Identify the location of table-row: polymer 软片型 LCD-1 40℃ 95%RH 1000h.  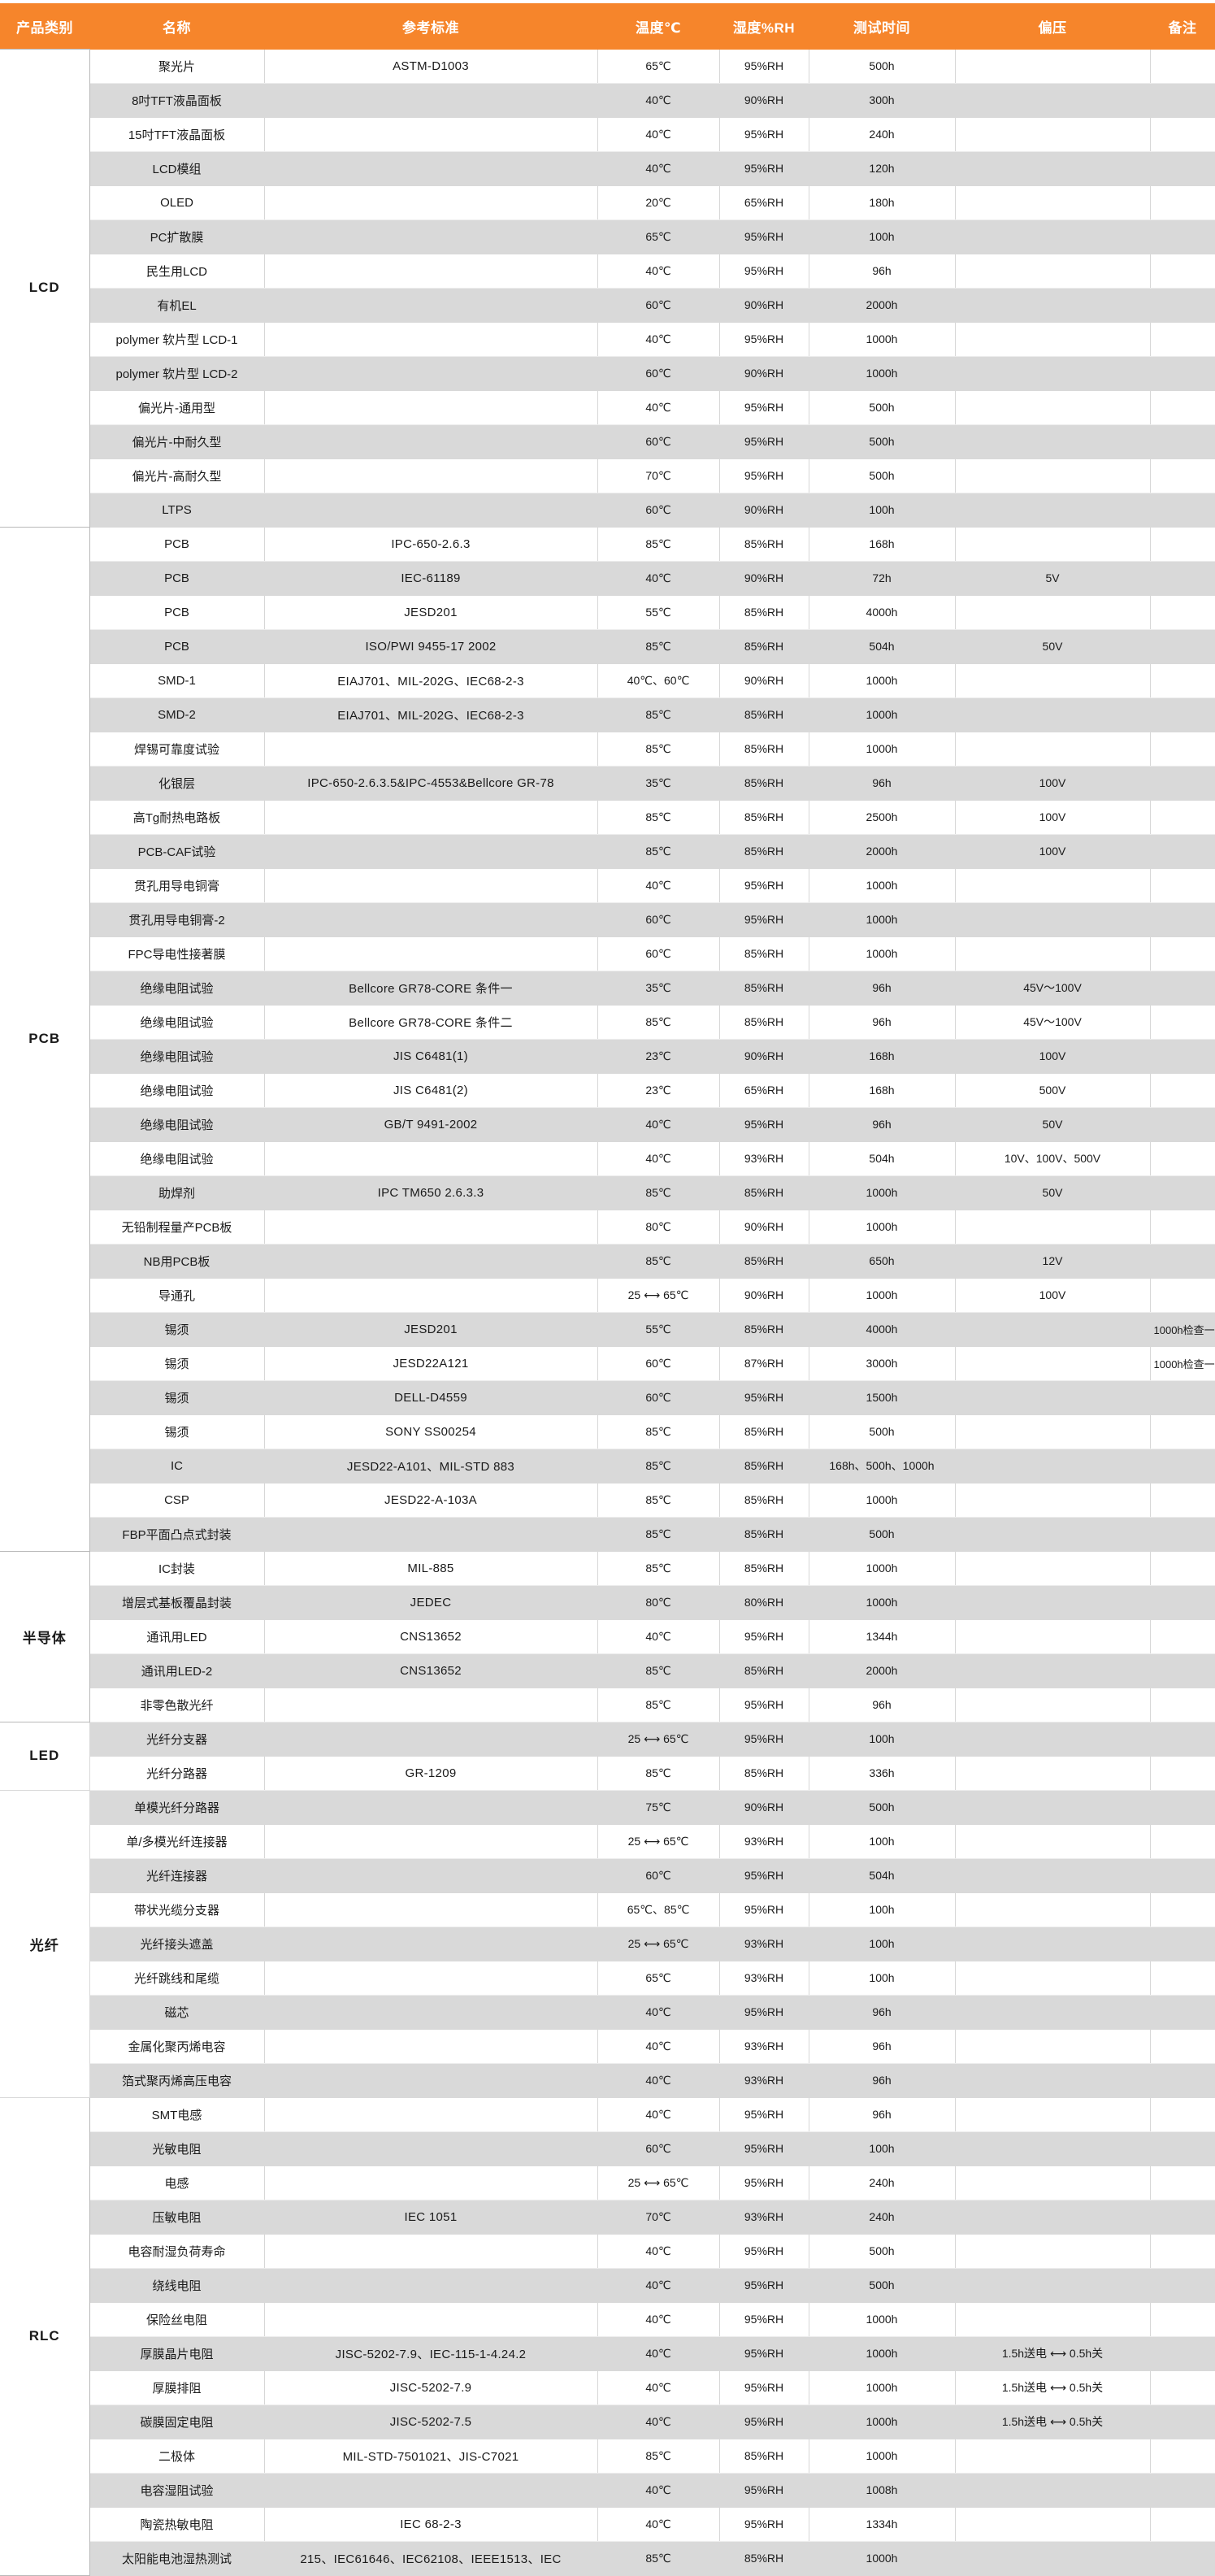
(607, 339).